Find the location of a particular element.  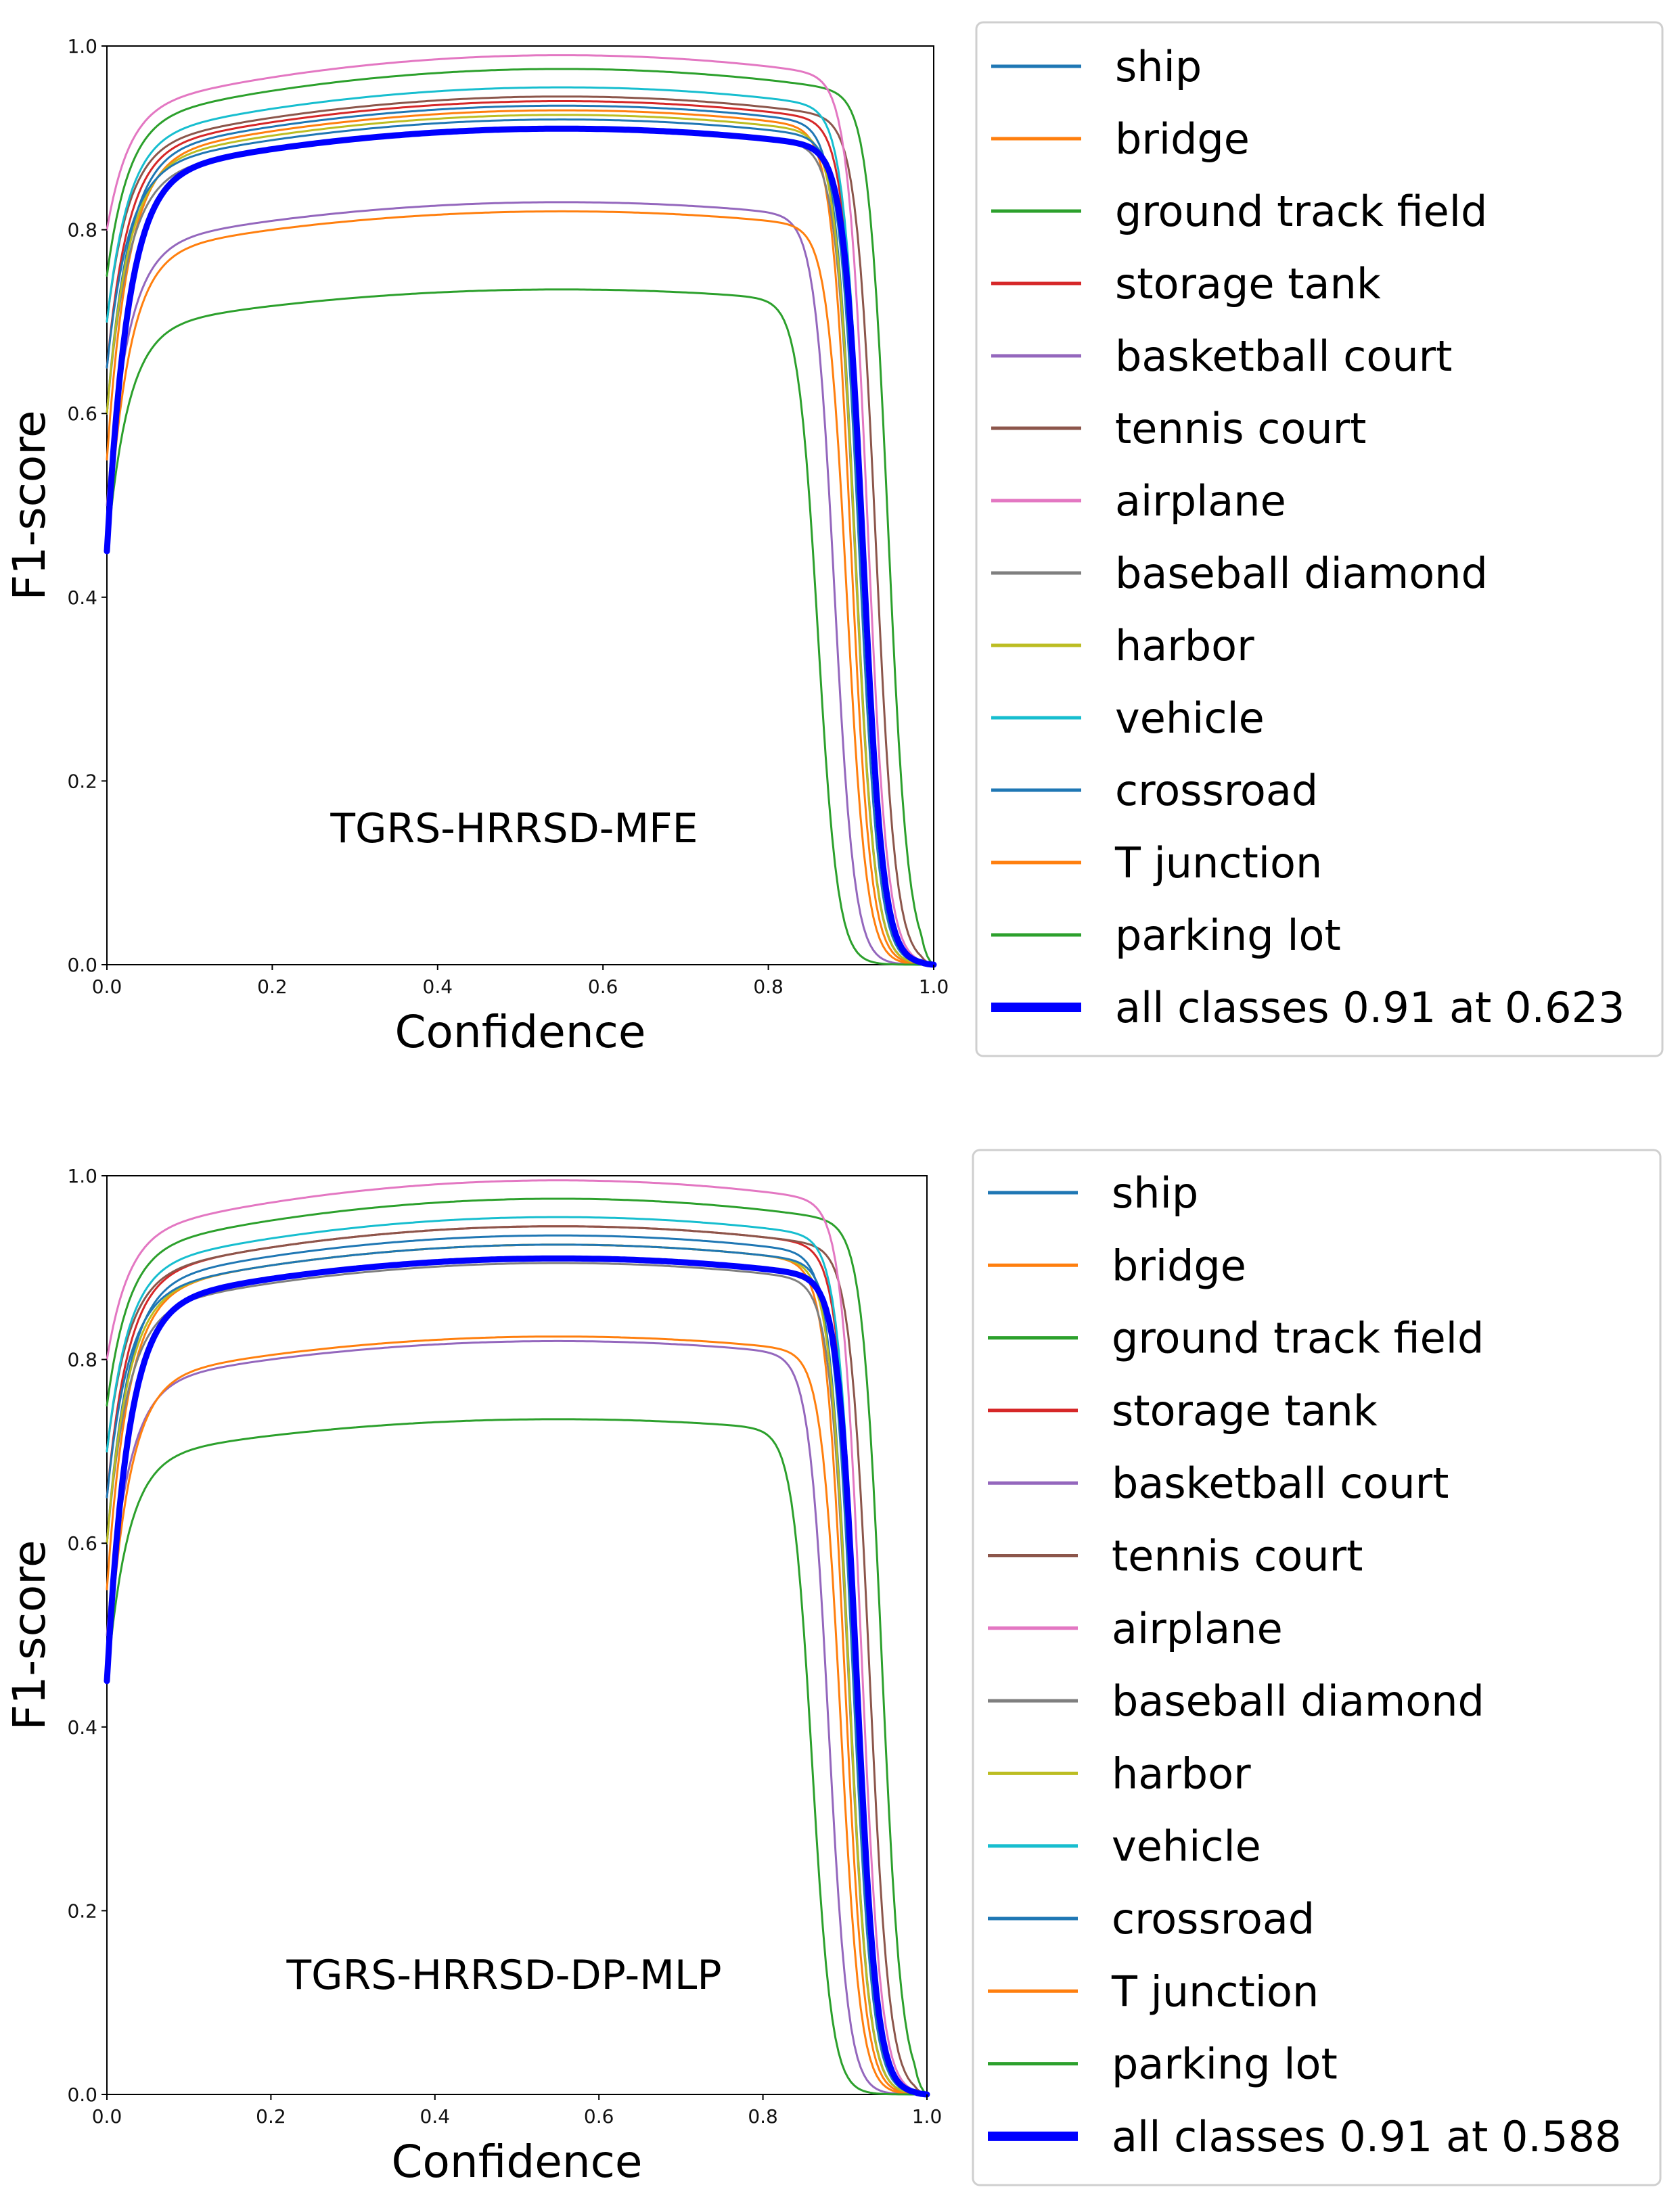

y-tick-label: 0.2 is located at coordinates (82, 781).